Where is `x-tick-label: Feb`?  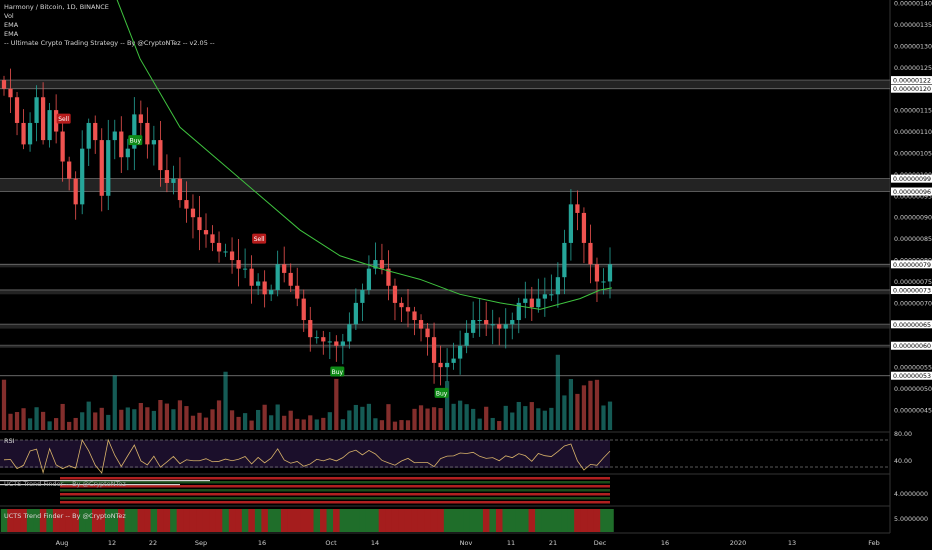 x-tick-label: Feb is located at coordinates (874, 543).